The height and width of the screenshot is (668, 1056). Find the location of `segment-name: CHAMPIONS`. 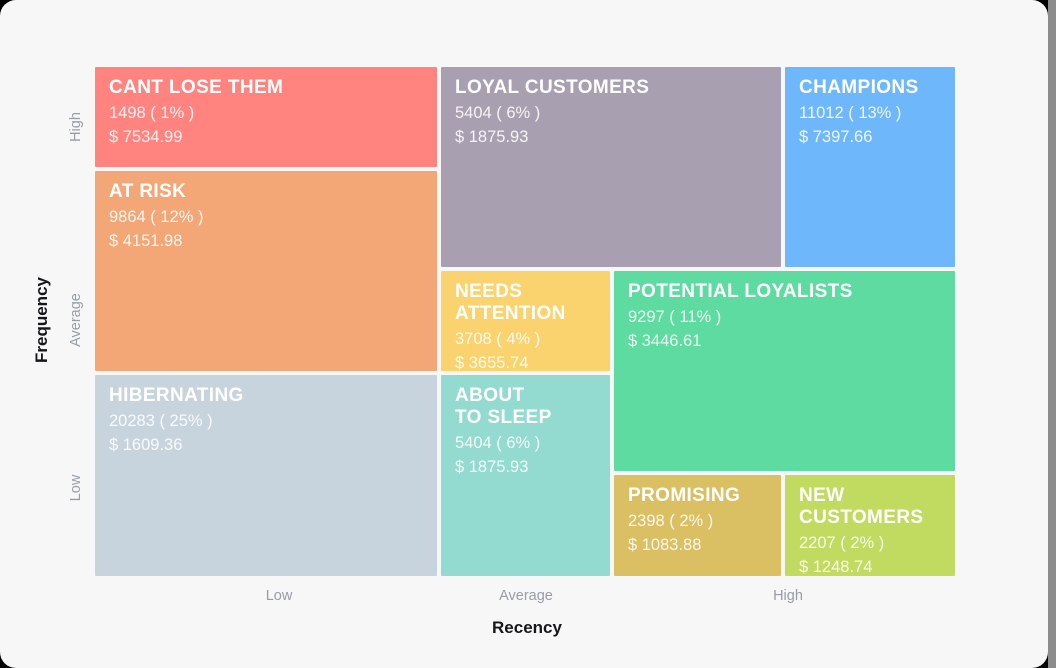

segment-name: CHAMPIONS is located at coordinates (859, 87).